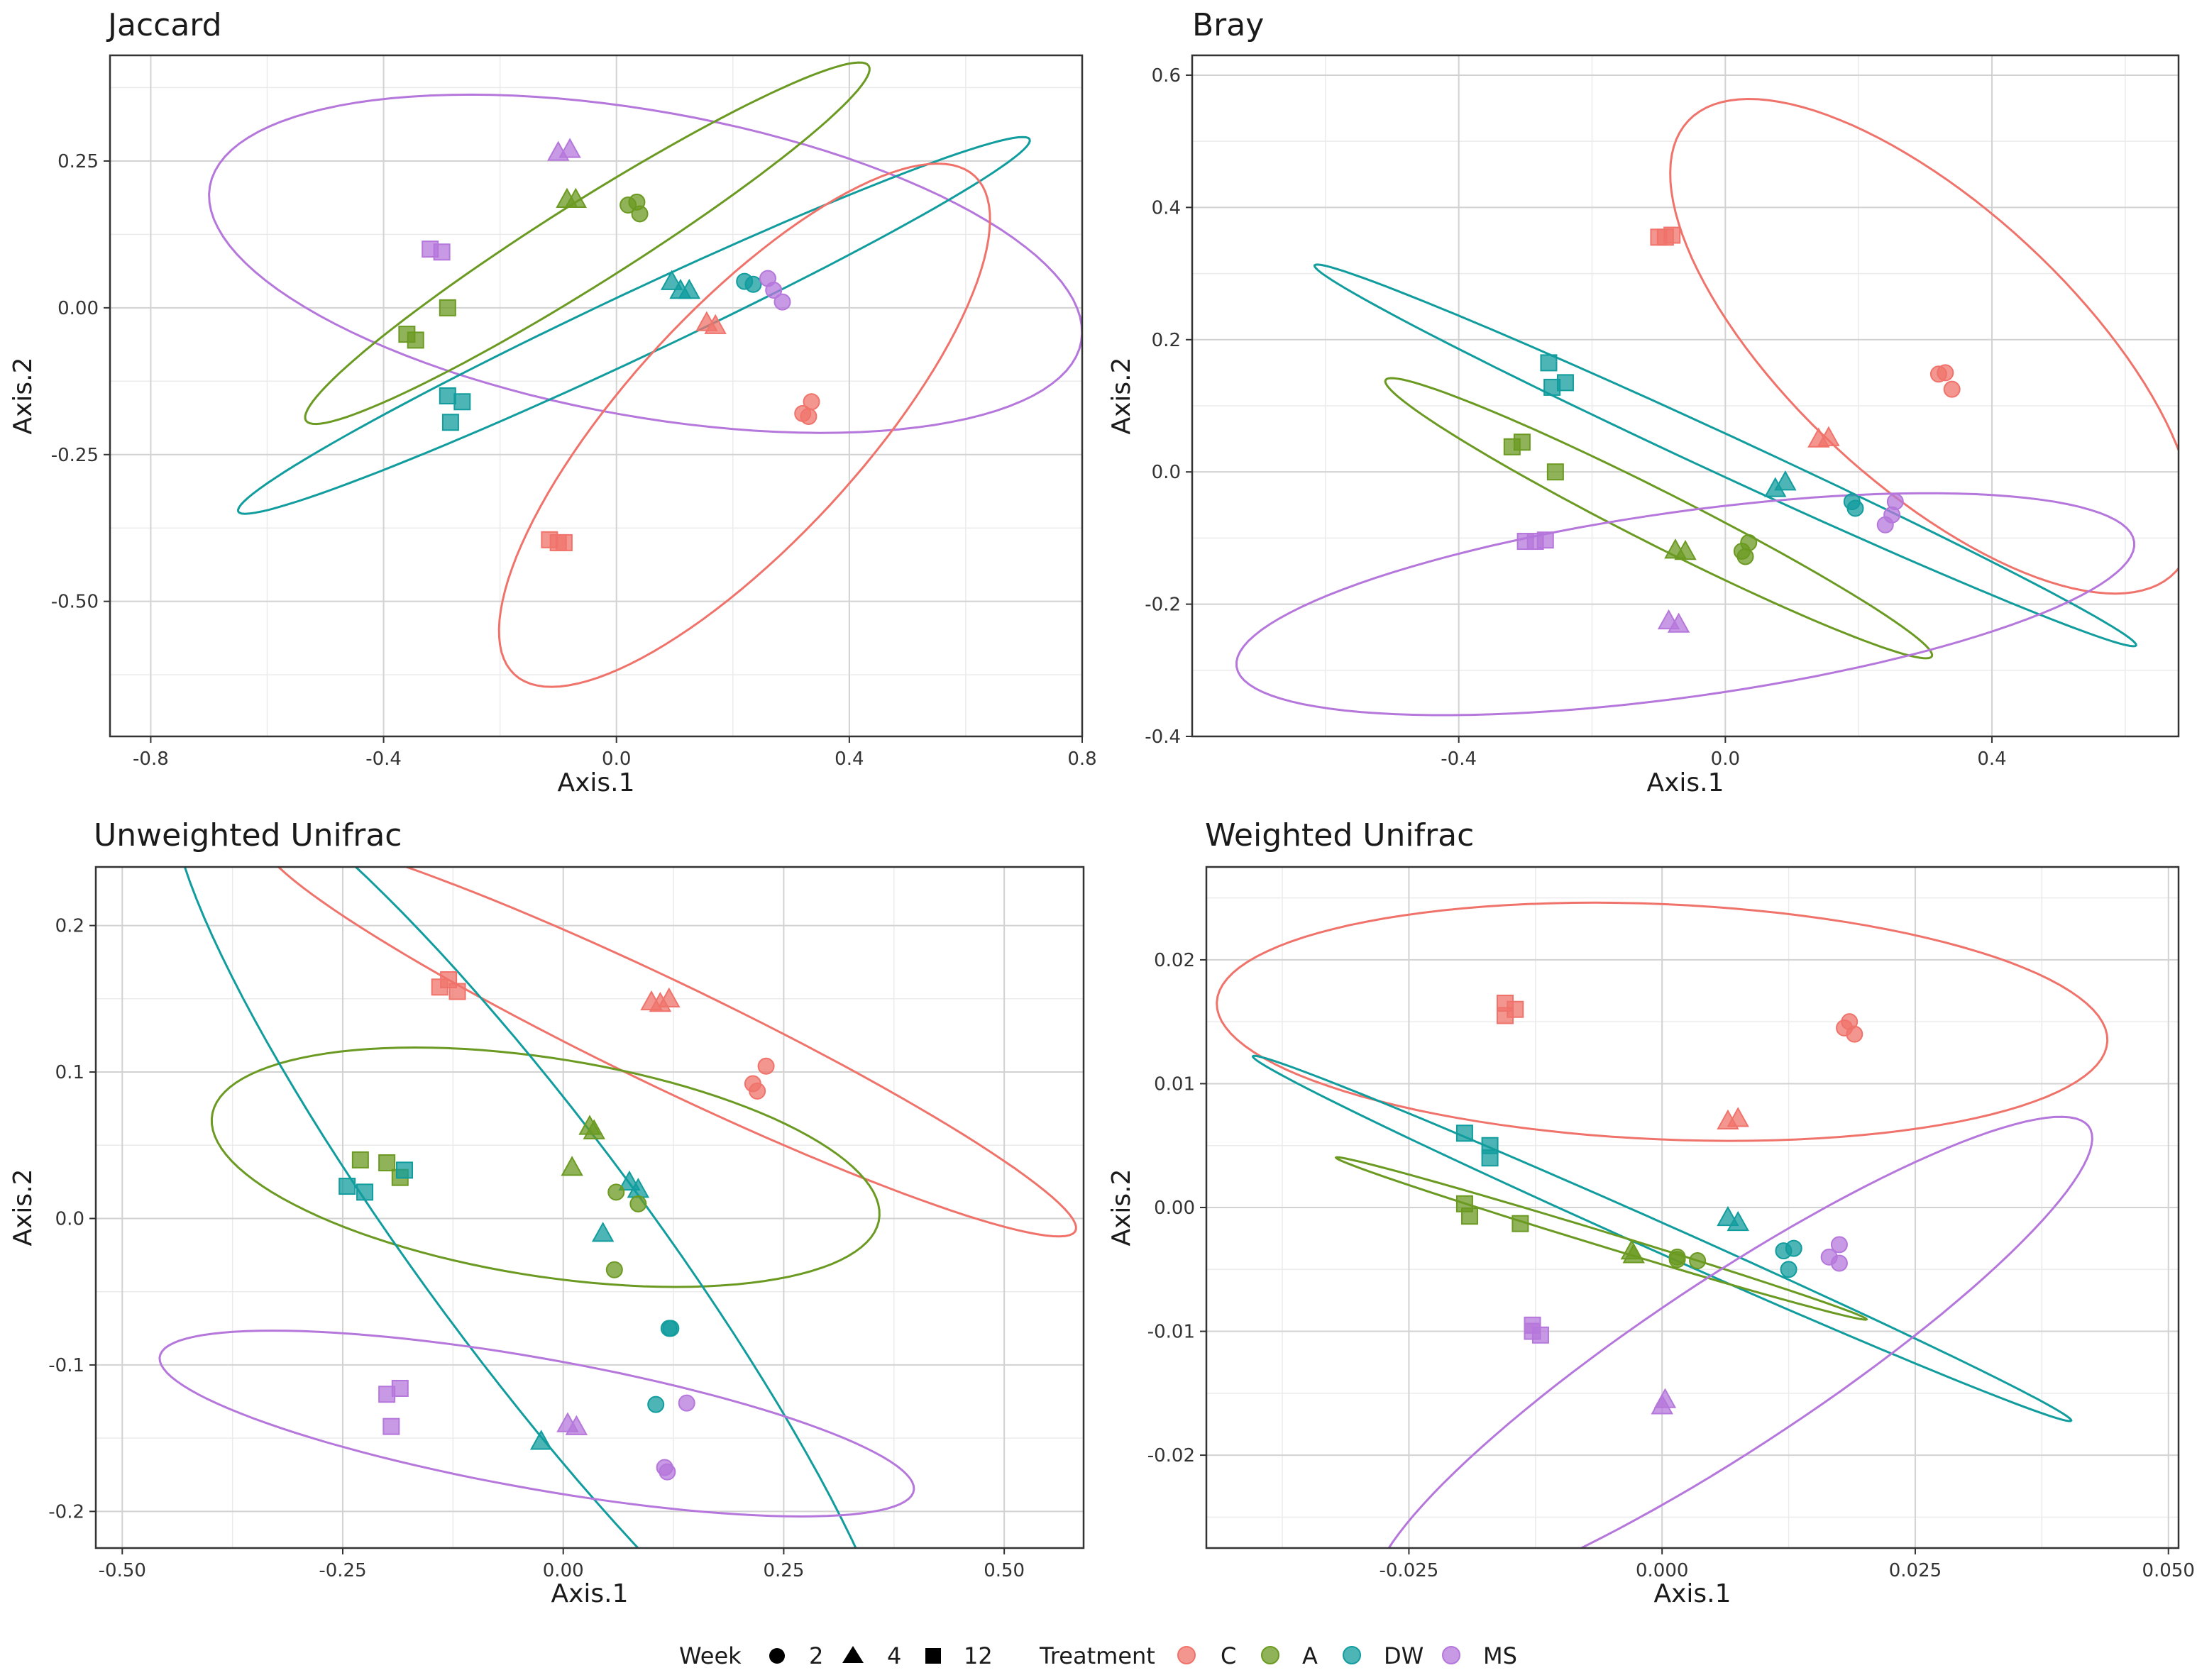 The height and width of the screenshot is (1680, 2197). Describe the element at coordinates (616, 759) in the screenshot. I see `x-tick-label: 0.0` at that location.